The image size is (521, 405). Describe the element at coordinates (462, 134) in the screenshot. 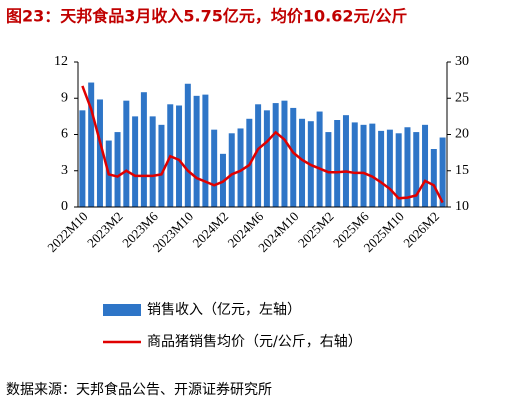

I see `y2-tick-label: 20` at that location.